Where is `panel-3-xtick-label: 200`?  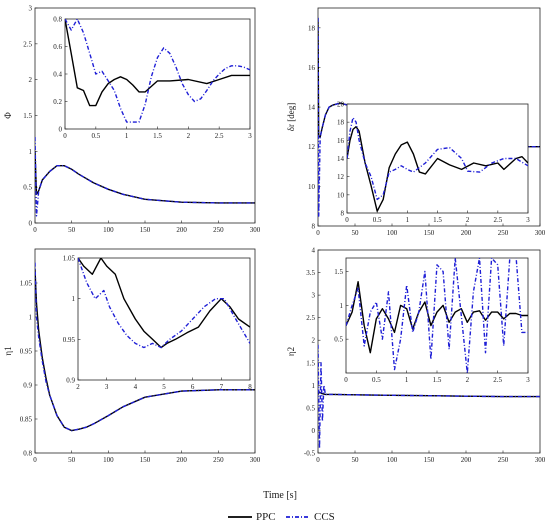
panel-3-xtick-label: 200 is located at coordinates (181, 460).